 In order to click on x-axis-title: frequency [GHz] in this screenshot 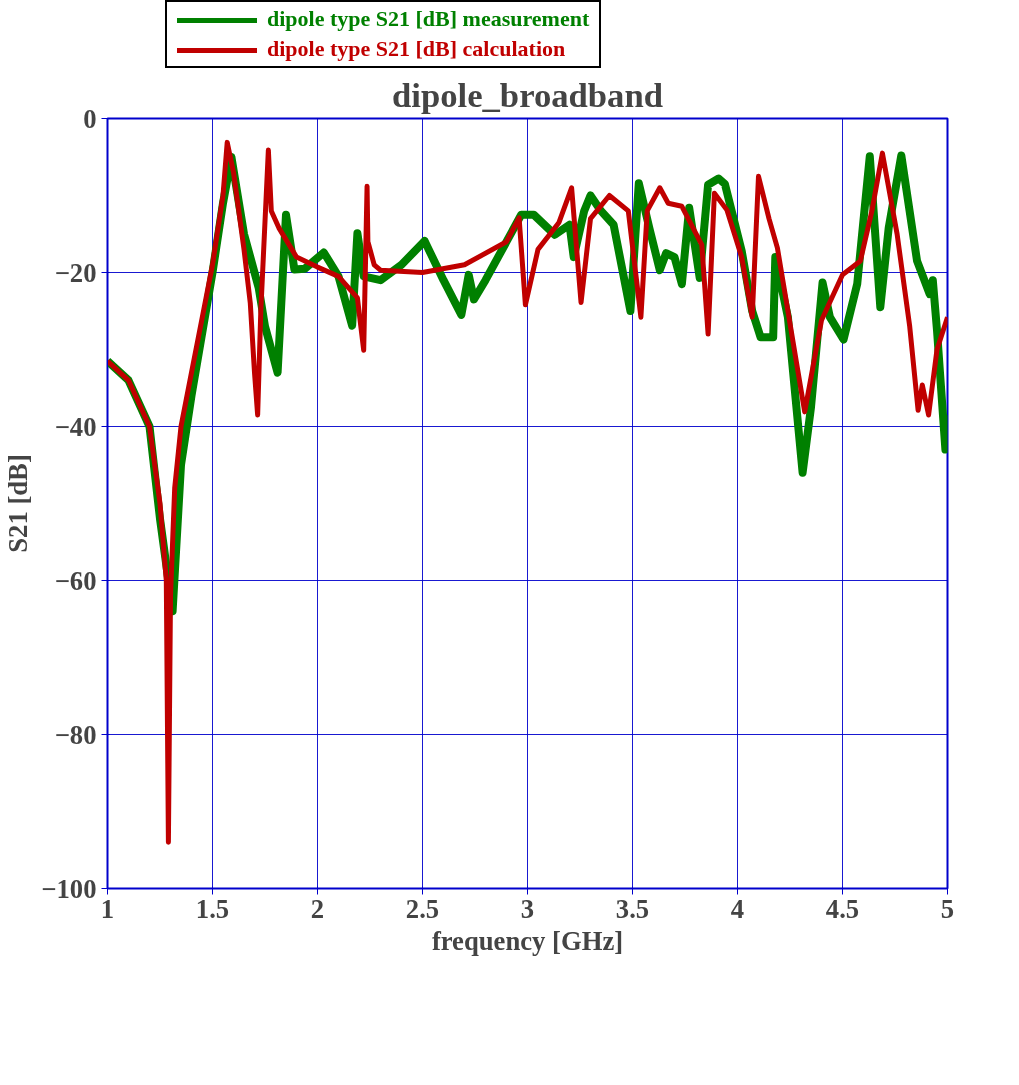, I will do `click(527, 940)`.